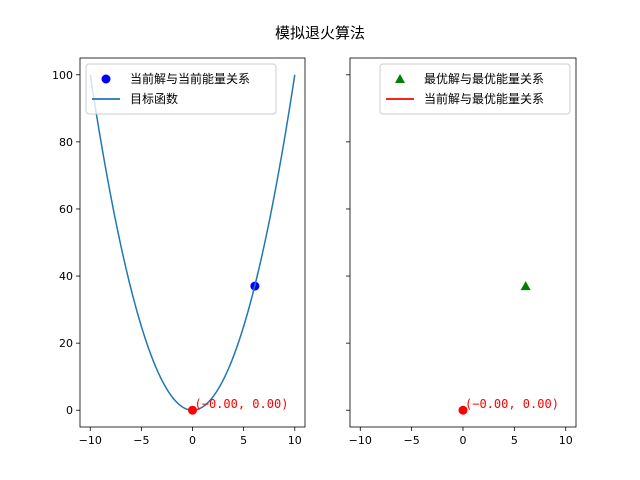 This screenshot has width=640, height=480. I want to click on right-legend-box, so click(475, 89).